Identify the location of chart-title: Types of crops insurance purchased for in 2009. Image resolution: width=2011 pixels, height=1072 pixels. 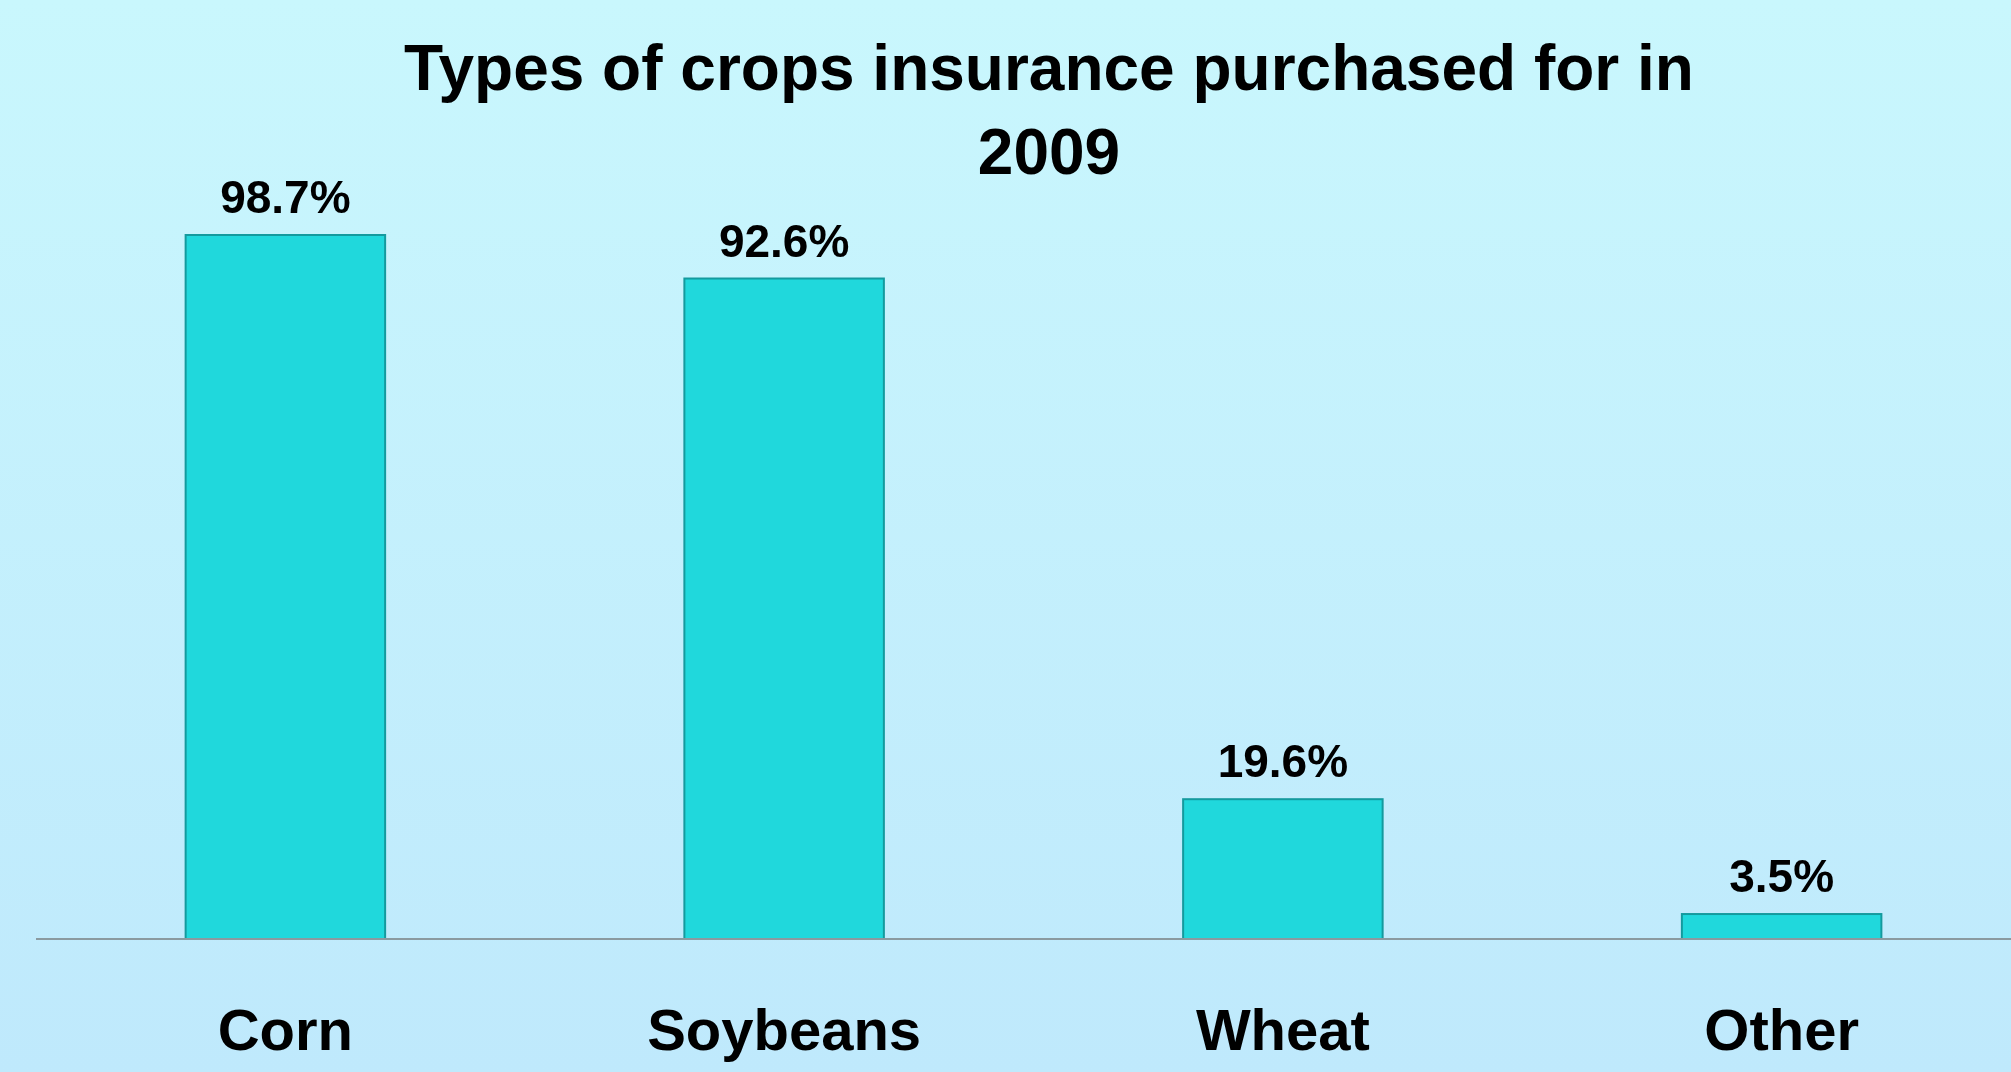
(1049, 110).